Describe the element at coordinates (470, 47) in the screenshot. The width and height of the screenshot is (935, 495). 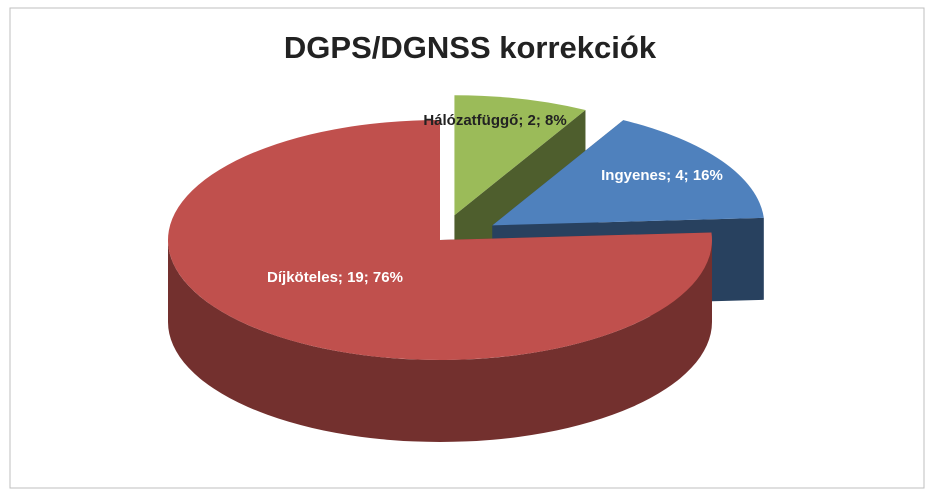
I see `chart-title: DGPS/DGNSS korrekciók` at that location.